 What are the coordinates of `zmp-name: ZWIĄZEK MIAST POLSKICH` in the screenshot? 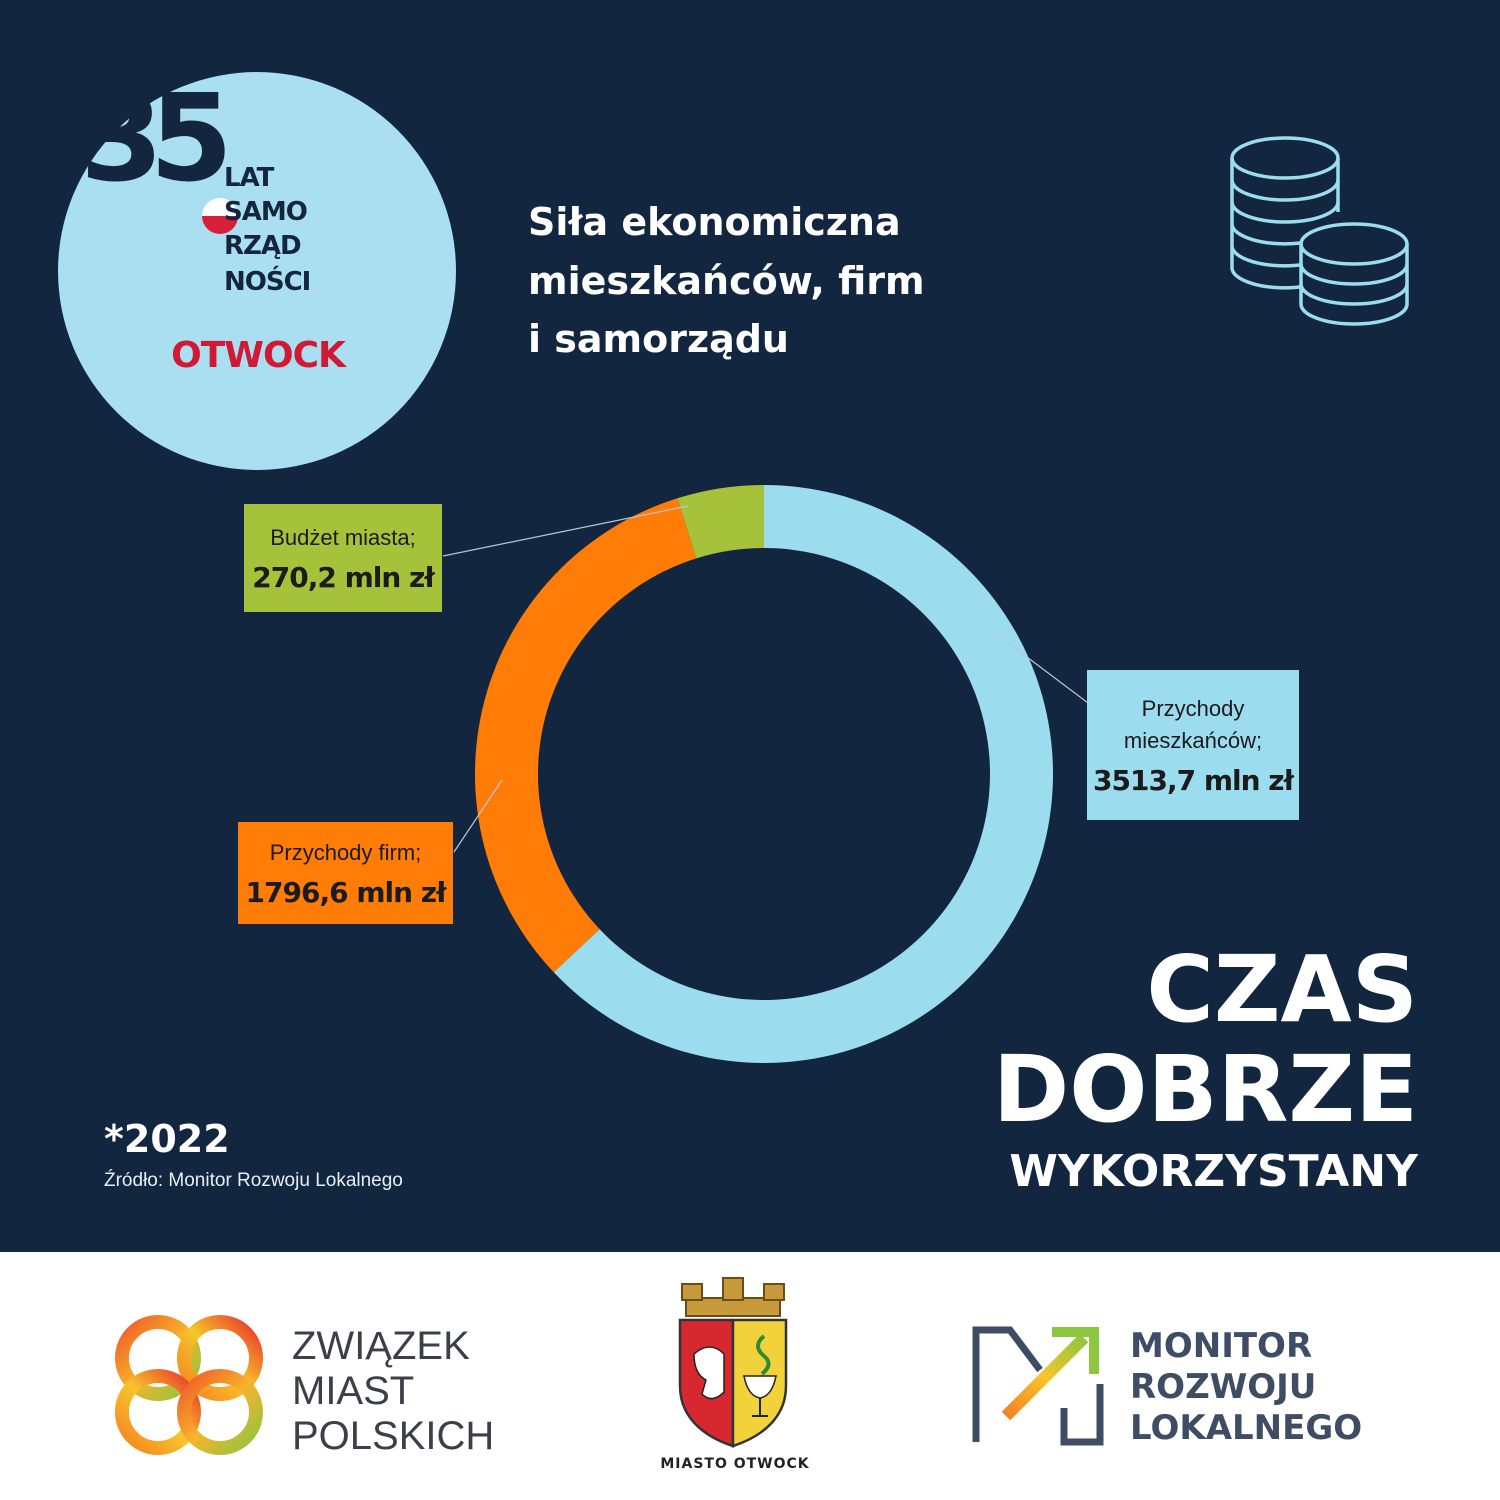 It's located at (393, 1391).